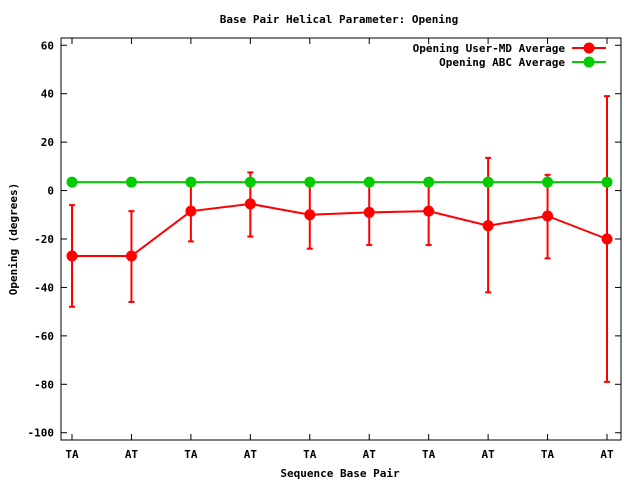  What do you see at coordinates (50, 191) in the screenshot?
I see `y-tick-label: 0` at bounding box center [50, 191].